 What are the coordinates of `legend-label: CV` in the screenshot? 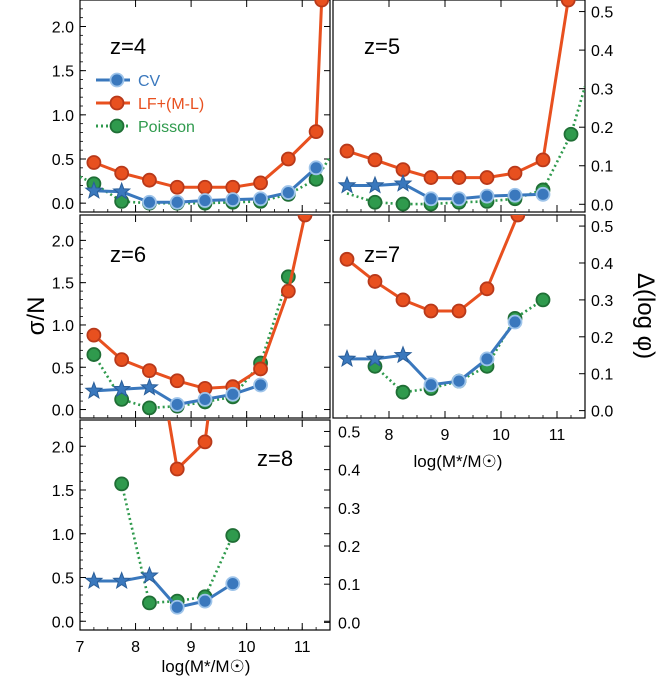 It's located at (149, 81).